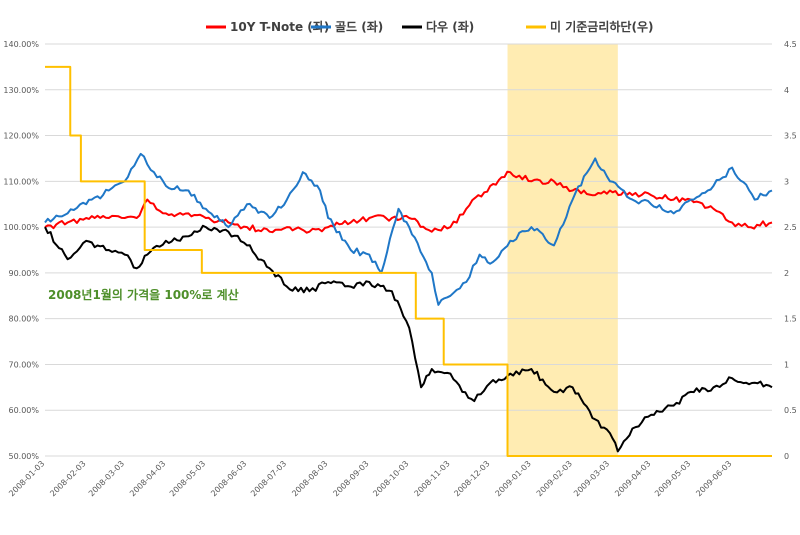 Image resolution: width=800 pixels, height=535 pixels. Describe the element at coordinates (786, 456) in the screenshot. I see `right-tick-label: 0` at that location.